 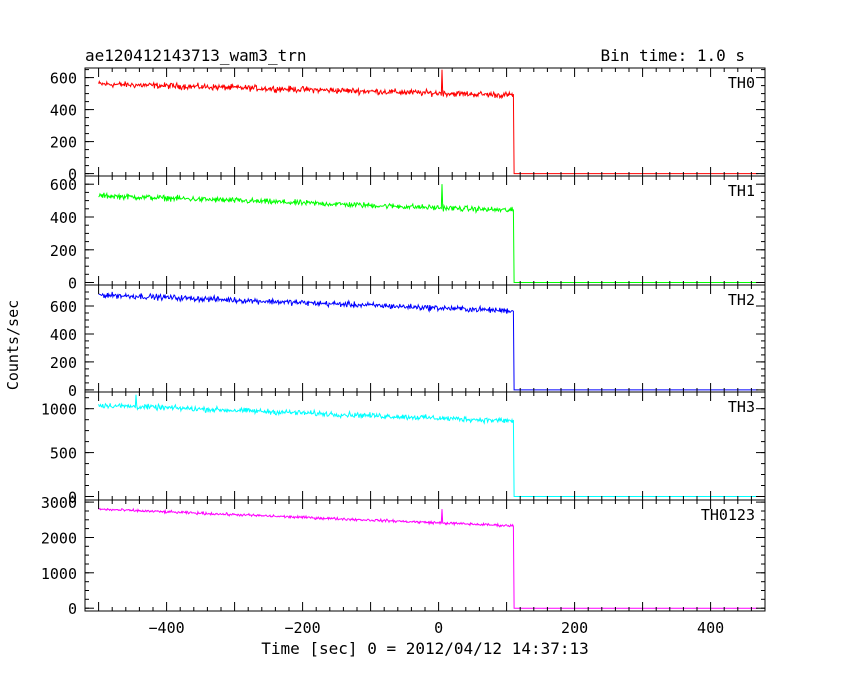 I want to click on x-tick-label: −200, so click(x=303, y=628).